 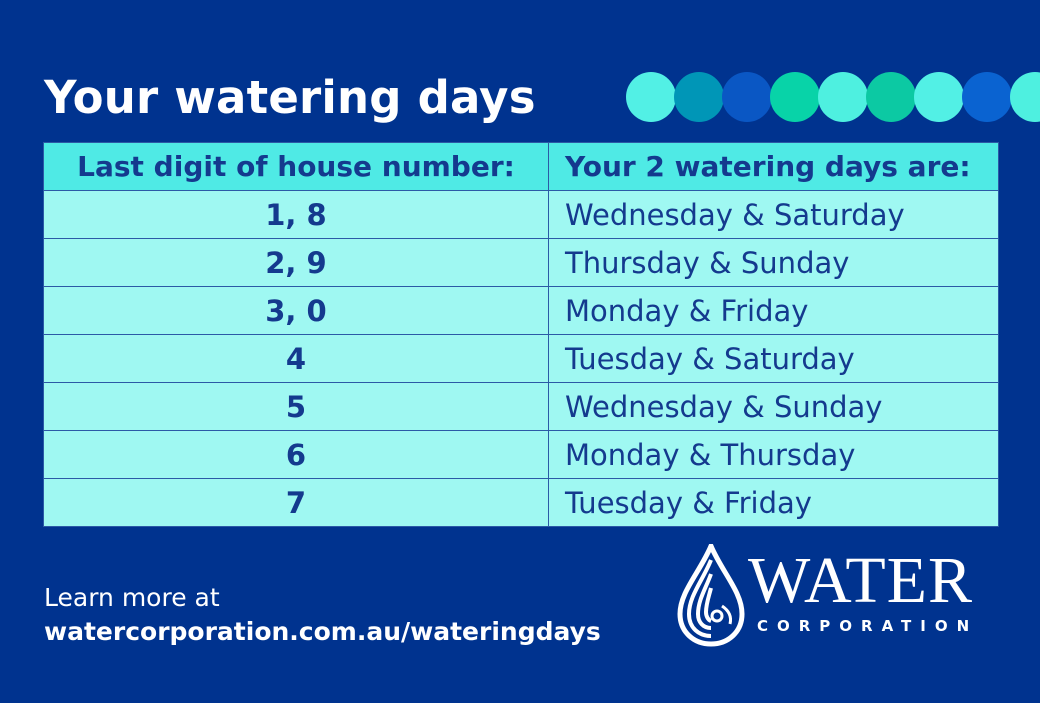 I want to click on table-row: 7 Tuesday & Friday, so click(x=521, y=502).